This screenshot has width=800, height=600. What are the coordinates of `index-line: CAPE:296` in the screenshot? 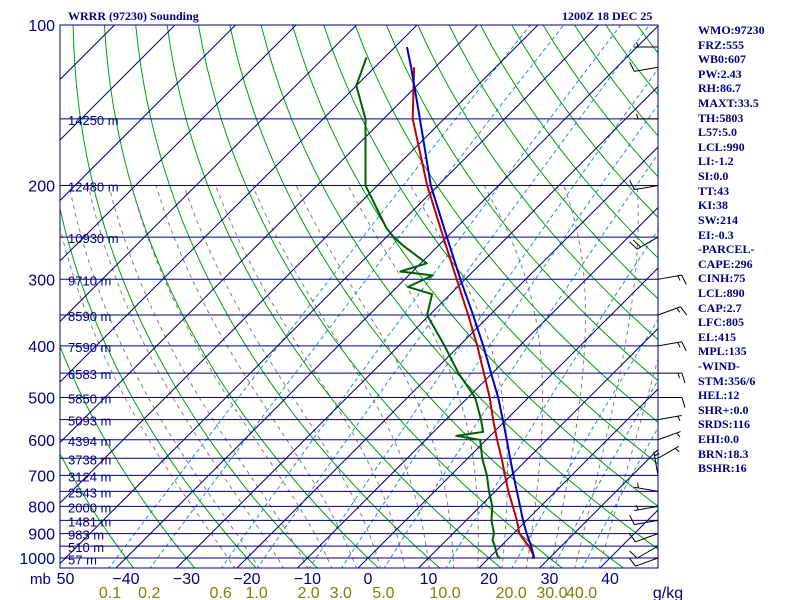 It's located at (725, 263).